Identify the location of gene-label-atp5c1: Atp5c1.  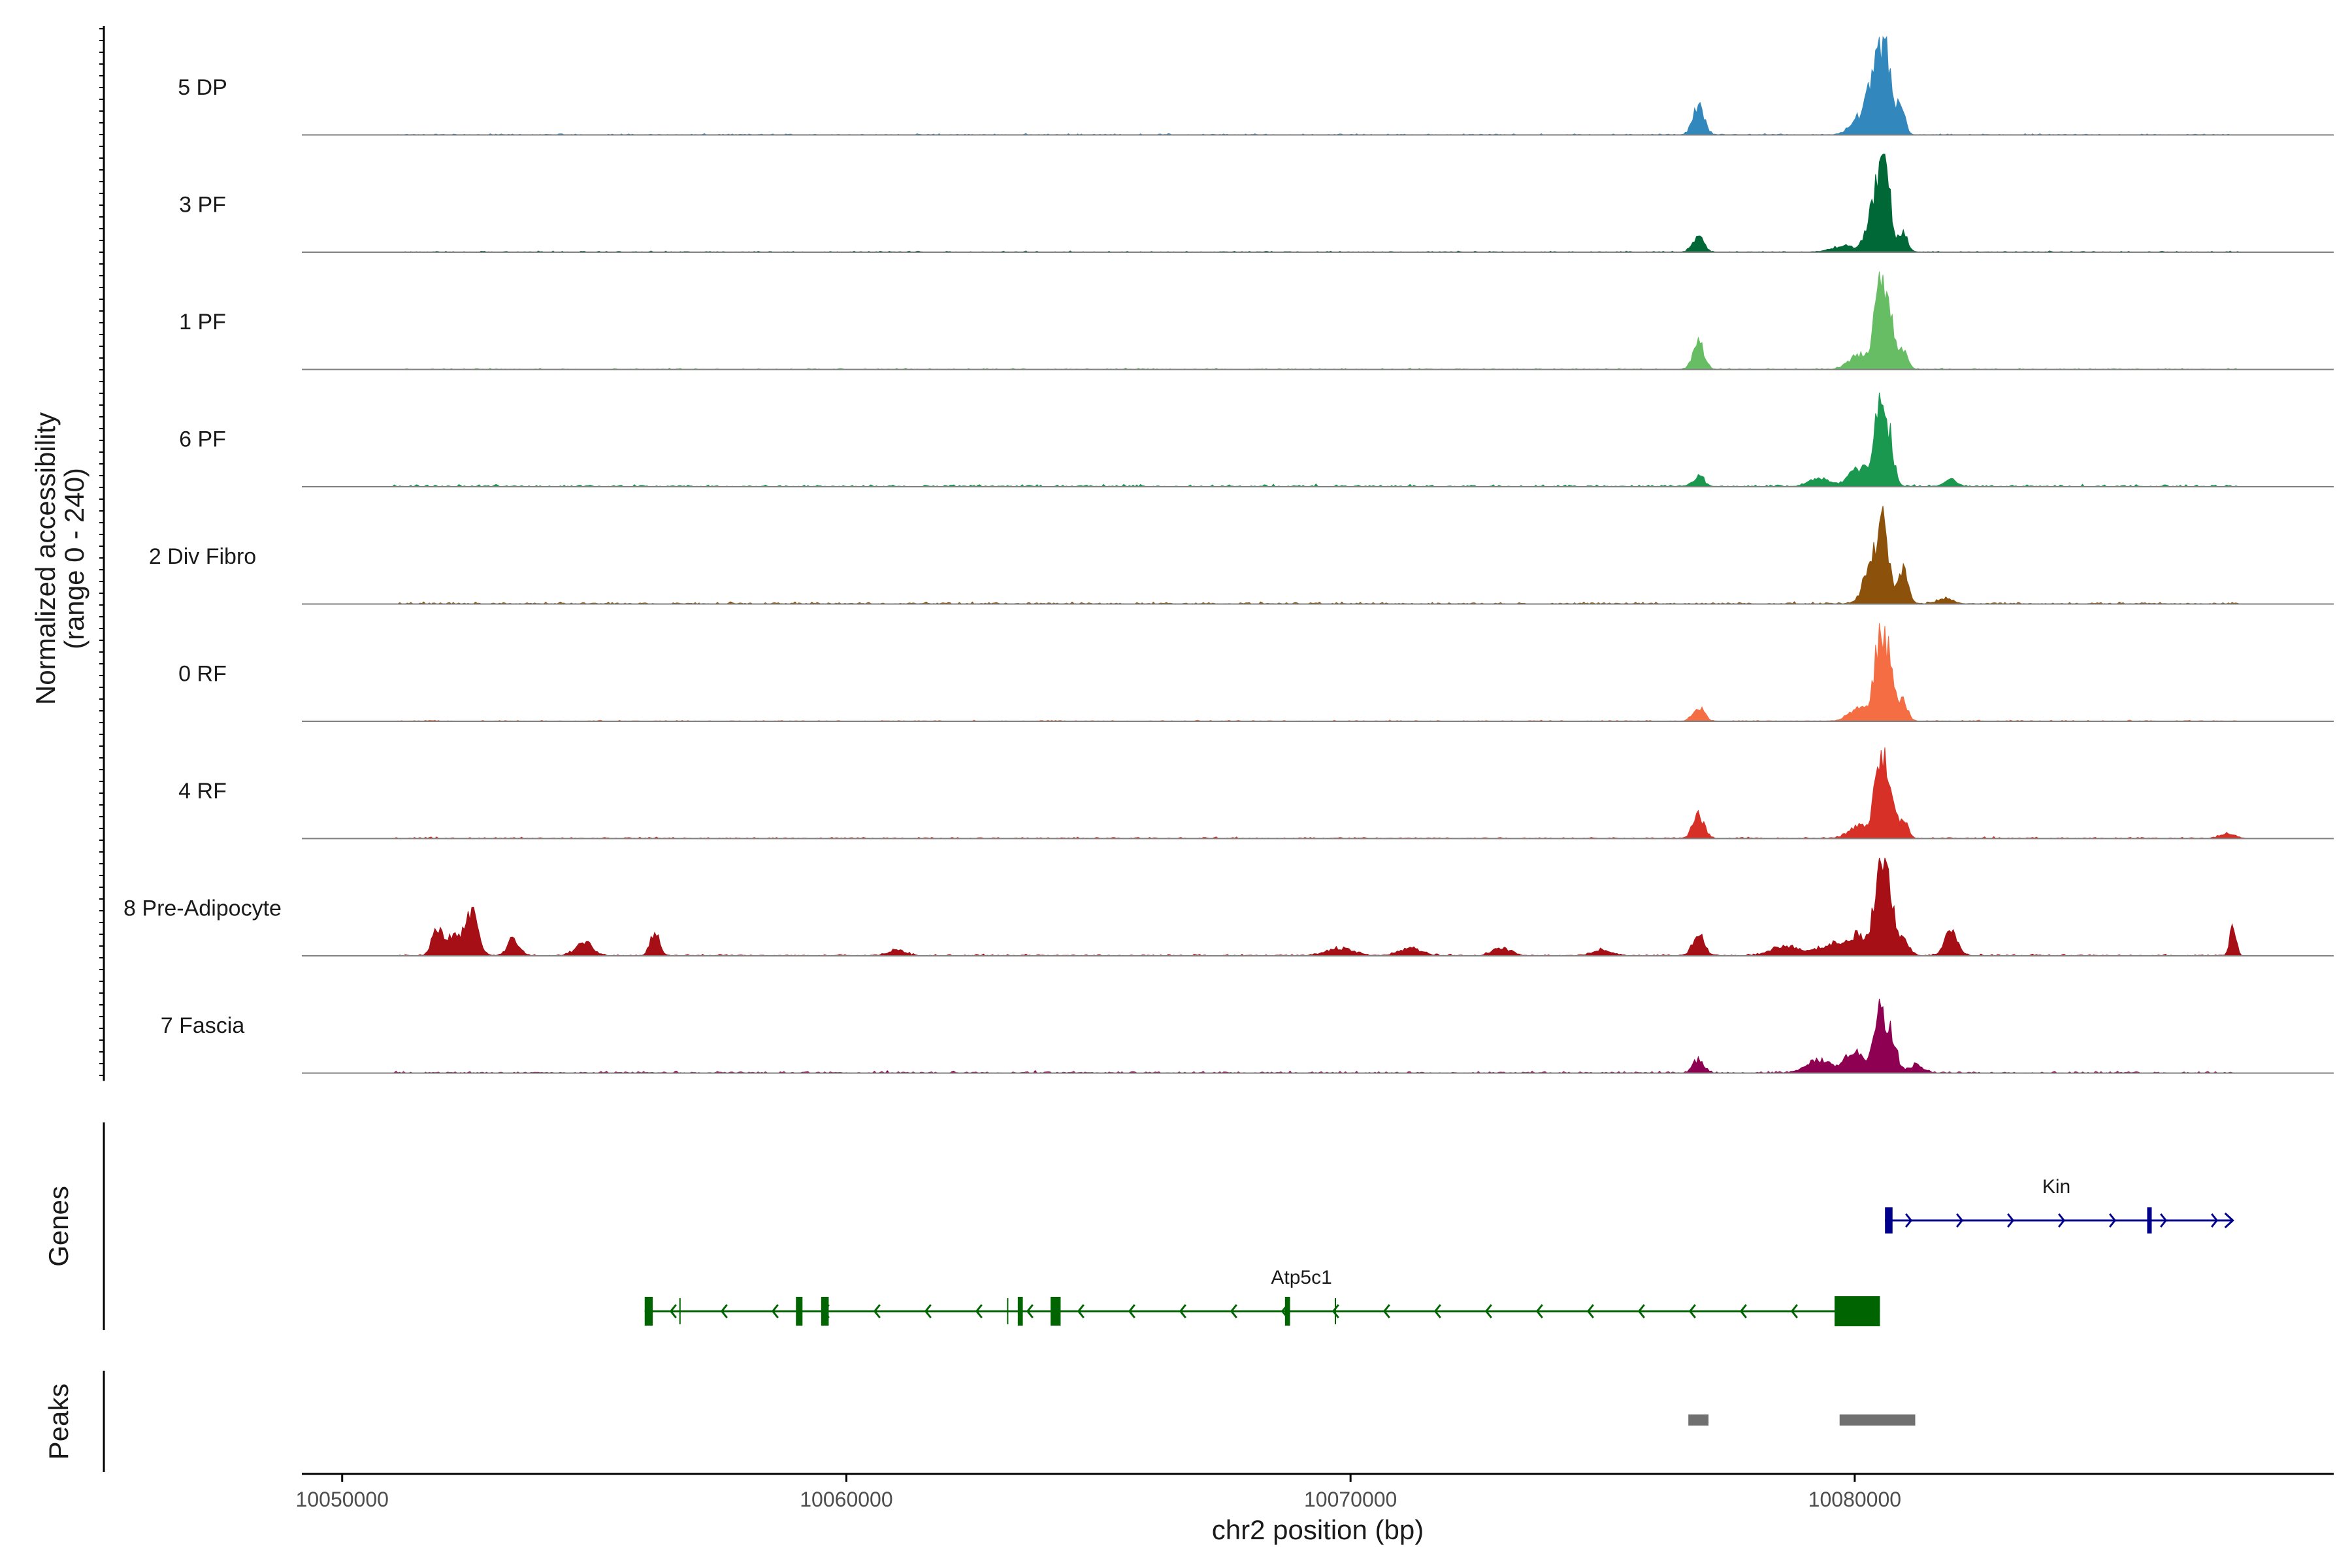
(1301, 1277).